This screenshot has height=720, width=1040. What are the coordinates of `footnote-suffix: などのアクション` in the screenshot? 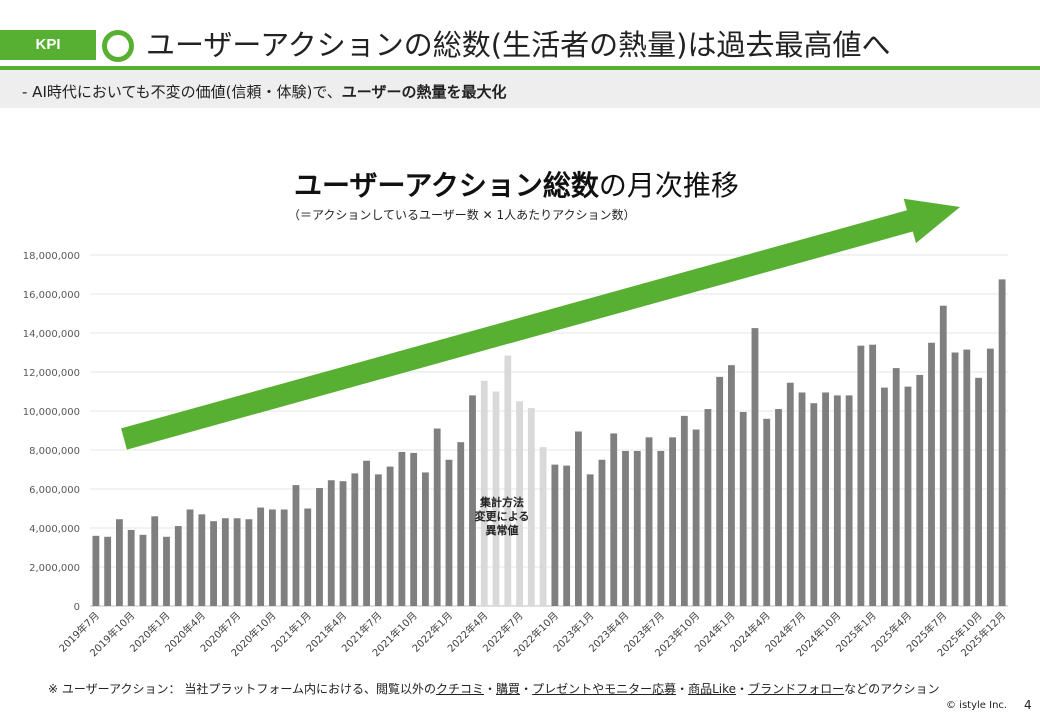 It's located at (892, 689).